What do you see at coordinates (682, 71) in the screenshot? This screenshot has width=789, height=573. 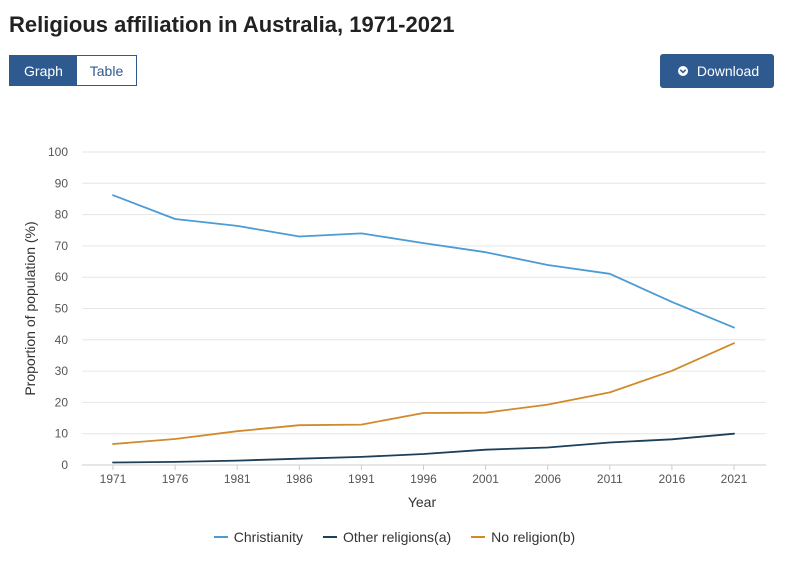 I see `chevron-down-icon` at bounding box center [682, 71].